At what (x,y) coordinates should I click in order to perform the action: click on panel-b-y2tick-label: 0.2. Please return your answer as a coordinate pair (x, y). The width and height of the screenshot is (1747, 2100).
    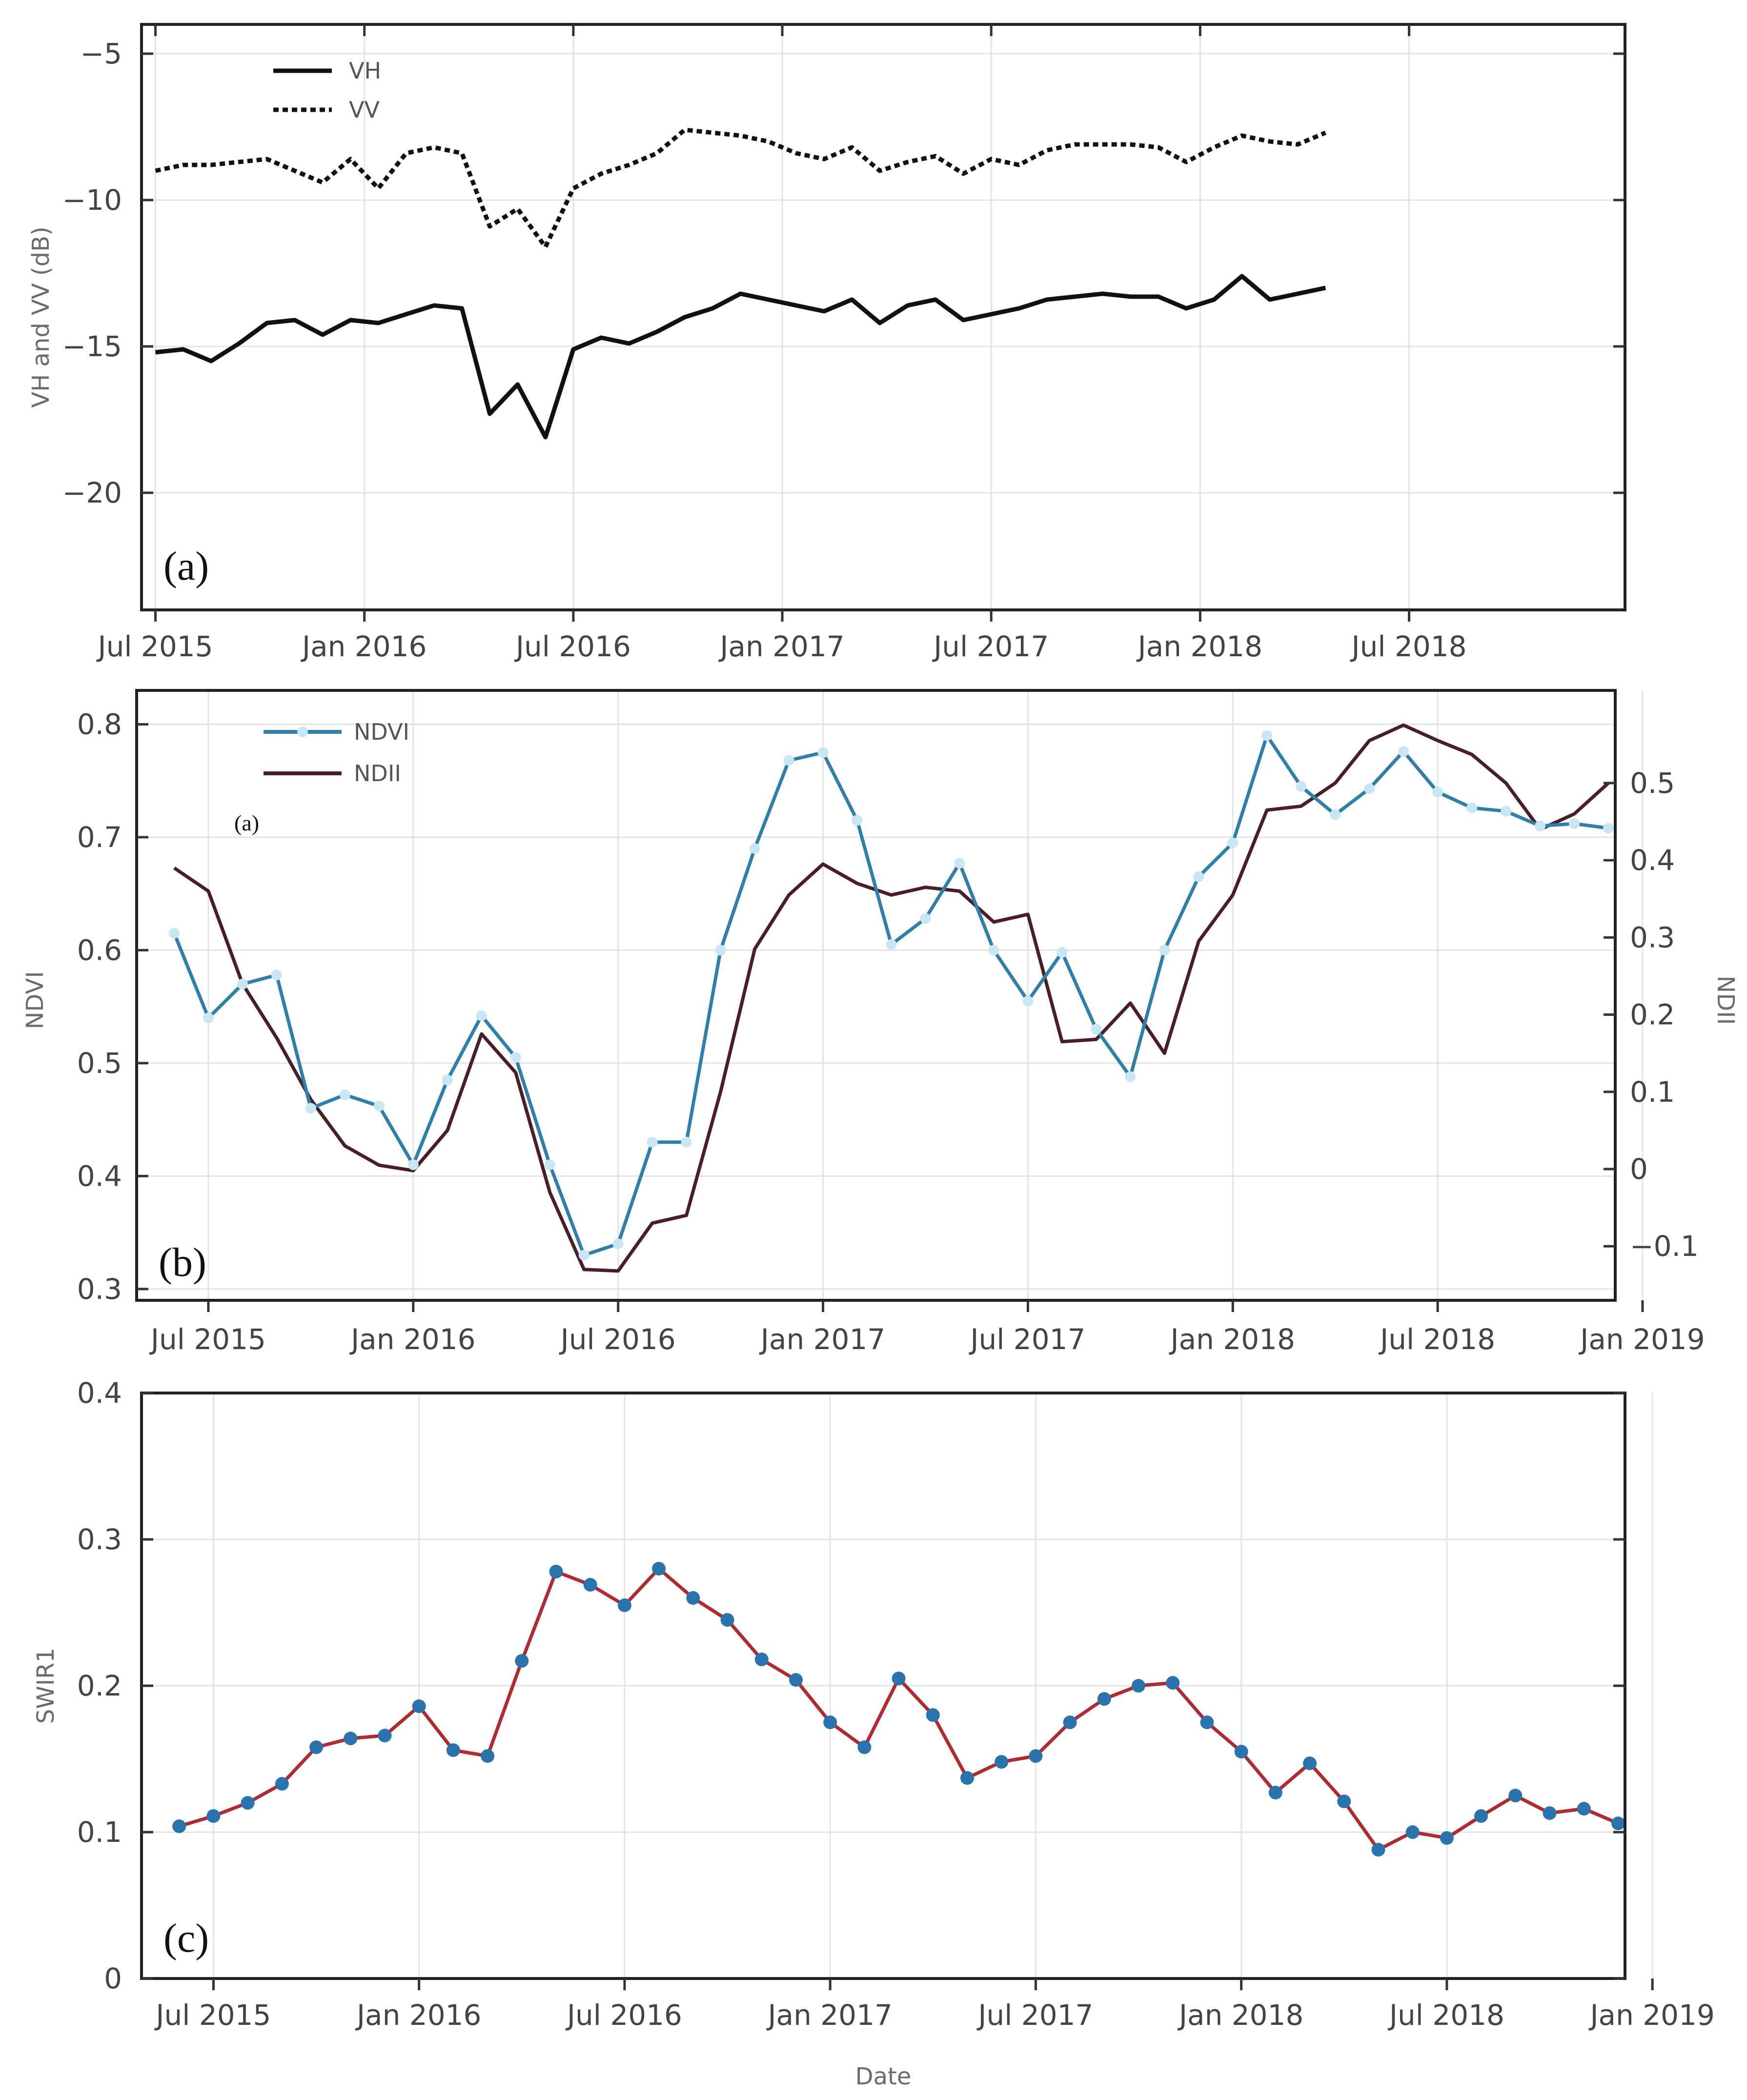
    Looking at the image, I should click on (1653, 1014).